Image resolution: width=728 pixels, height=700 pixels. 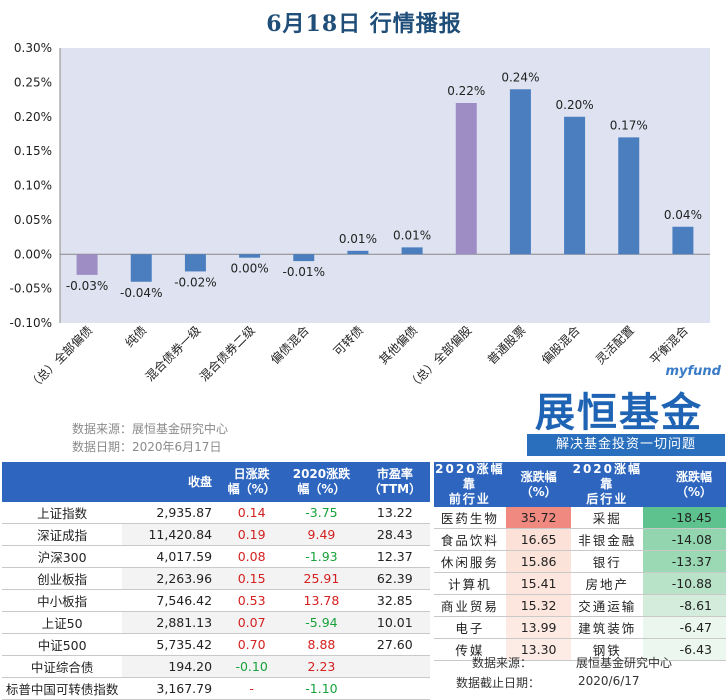 I want to click on bottom-industry-name: 采掘, so click(x=607, y=518).